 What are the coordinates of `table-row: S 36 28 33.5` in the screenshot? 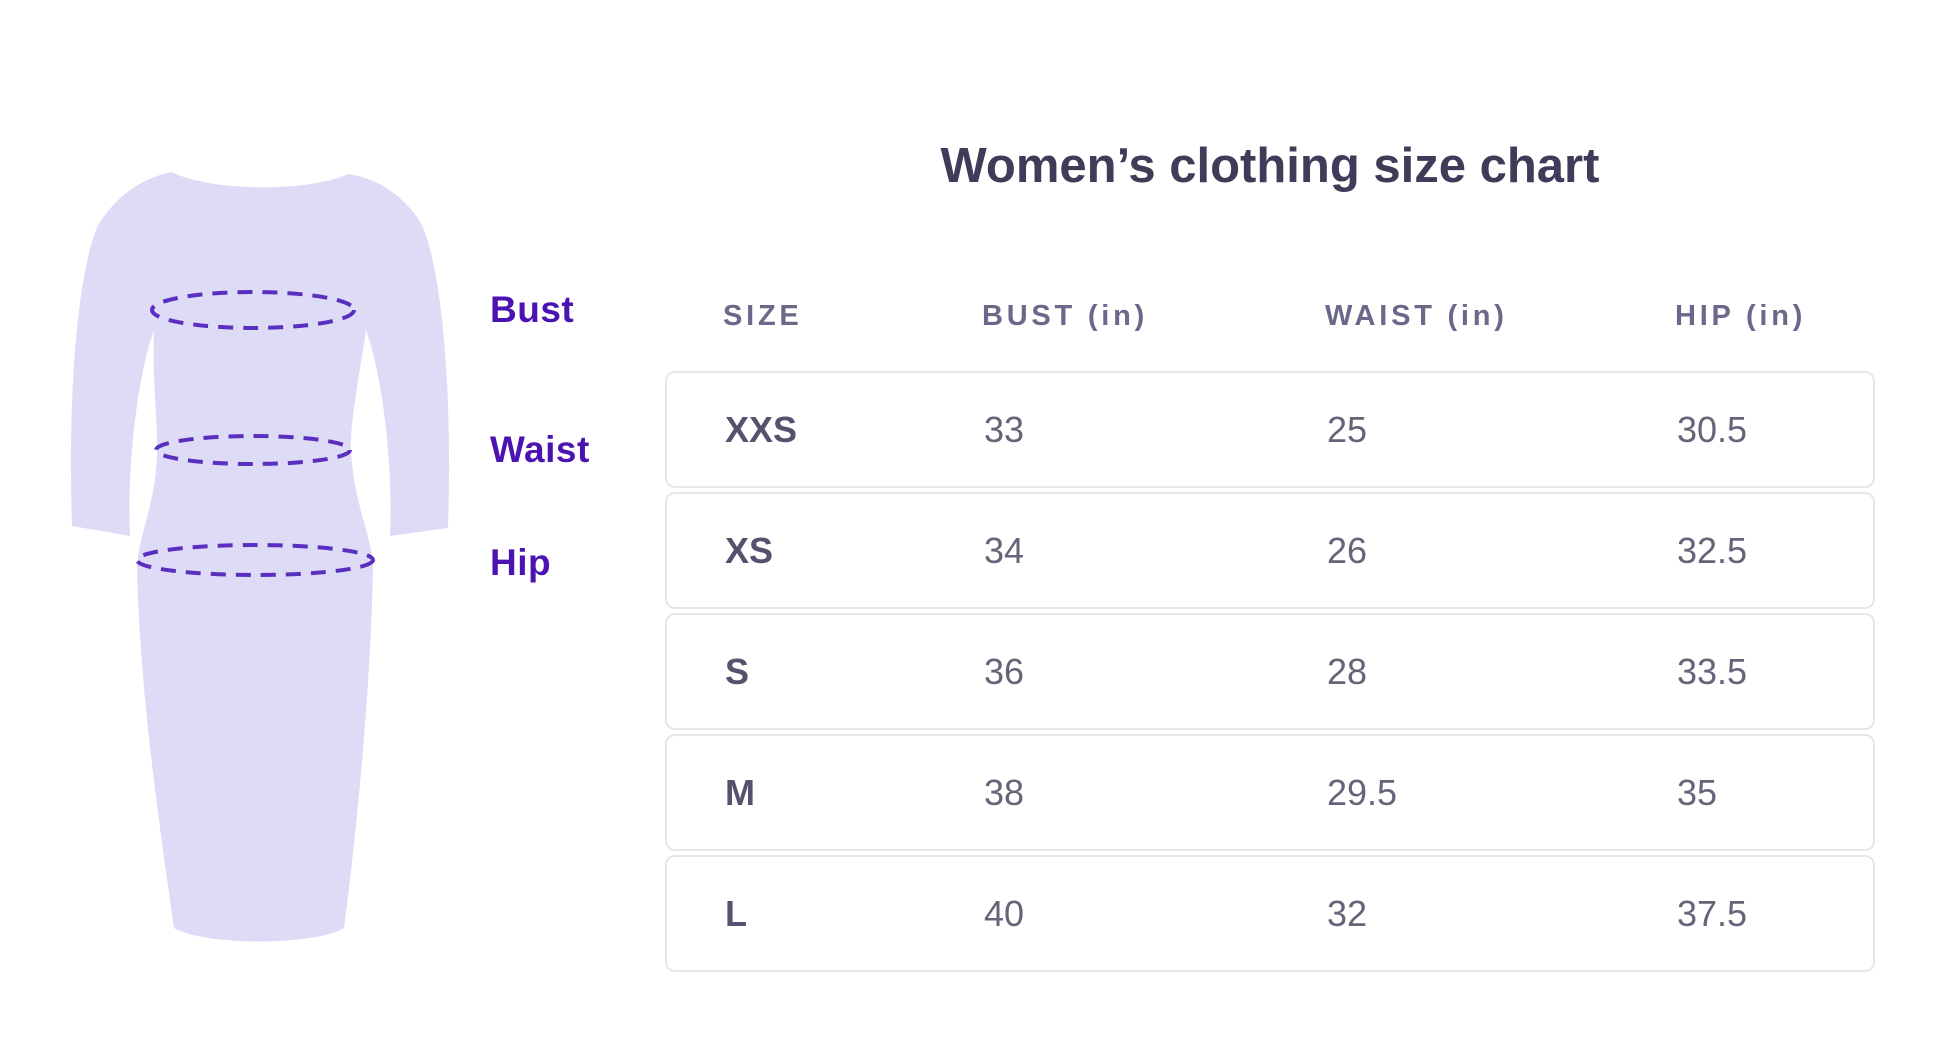 It's located at (1270, 671).